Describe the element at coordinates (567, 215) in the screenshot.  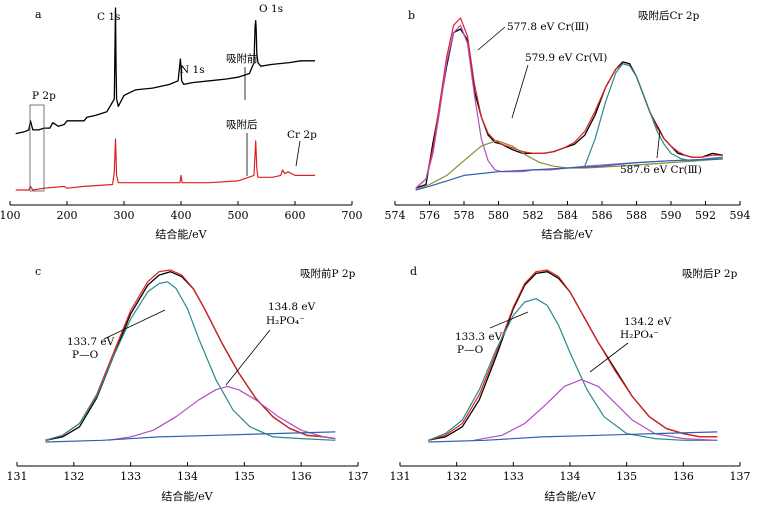
I see `x-tick-label: 584` at that location.